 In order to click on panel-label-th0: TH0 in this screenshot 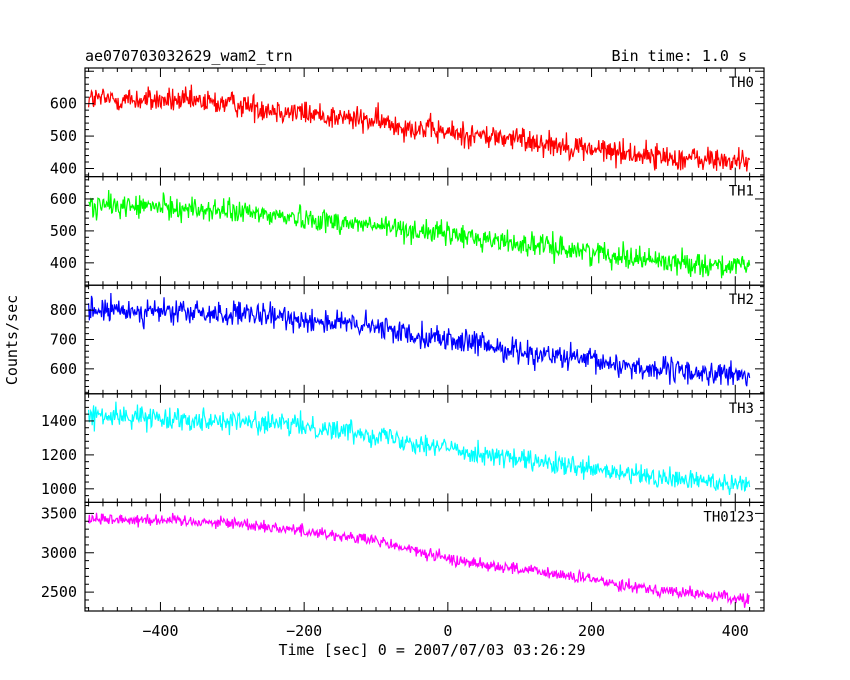, I will do `click(741, 83)`.